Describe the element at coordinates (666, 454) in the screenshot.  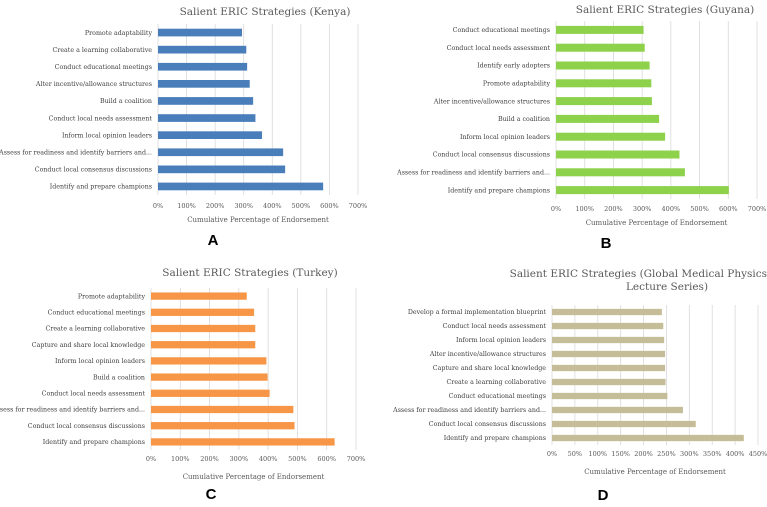
I see `x-tick-label: 250%` at that location.